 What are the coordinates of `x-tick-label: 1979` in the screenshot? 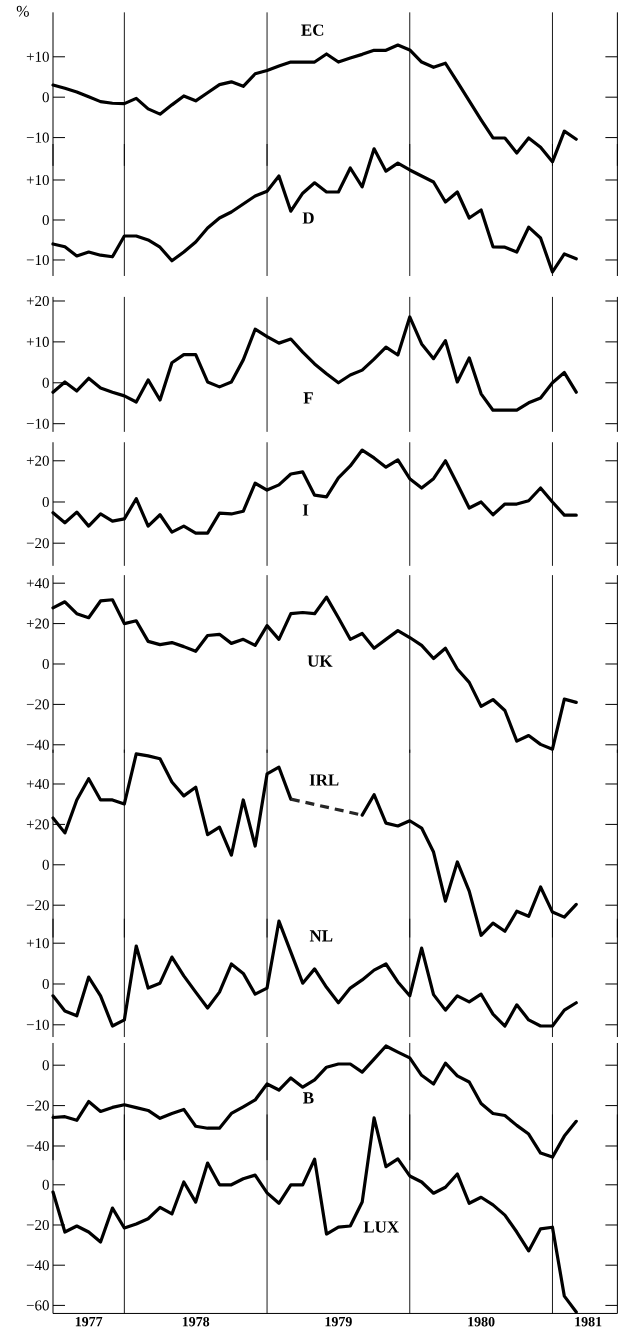 It's located at (338, 1321).